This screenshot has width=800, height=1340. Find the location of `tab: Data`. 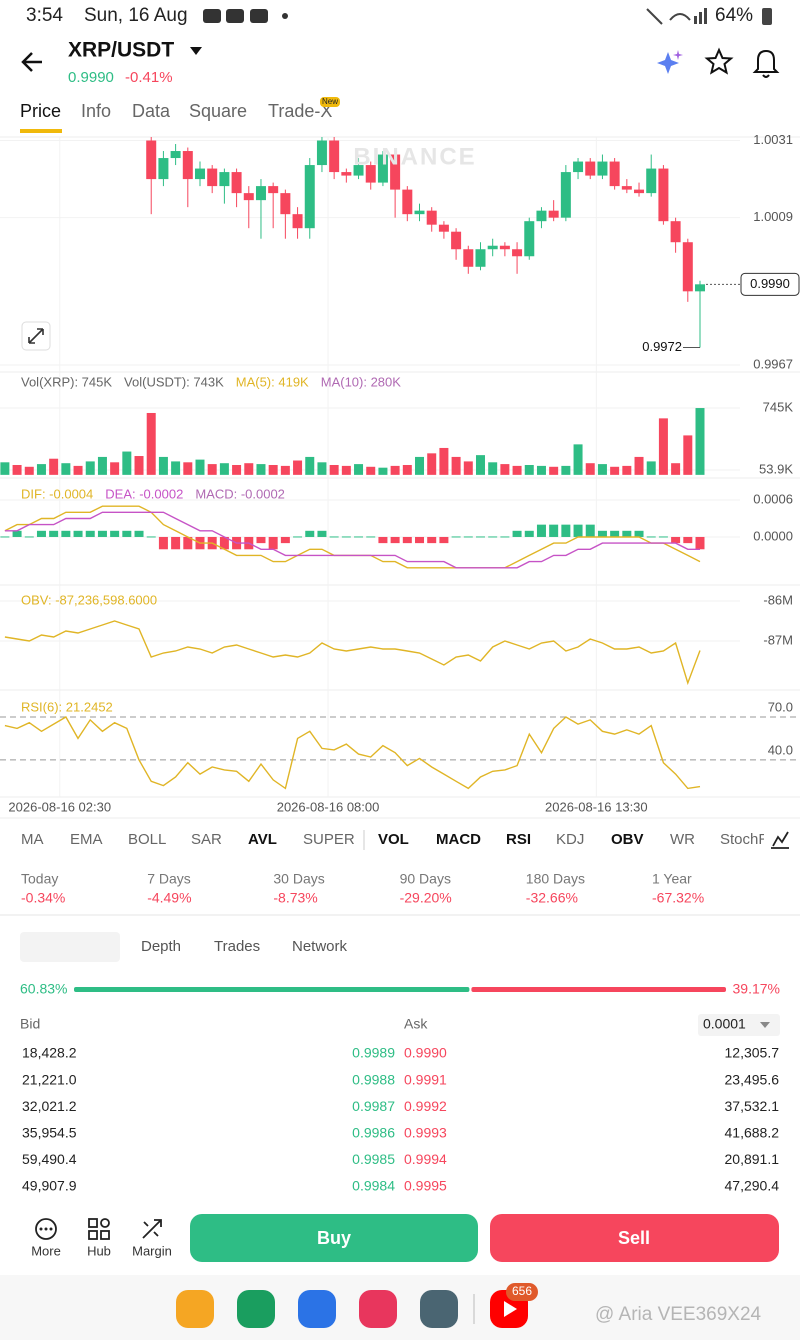

tab: Data is located at coordinates (151, 111).